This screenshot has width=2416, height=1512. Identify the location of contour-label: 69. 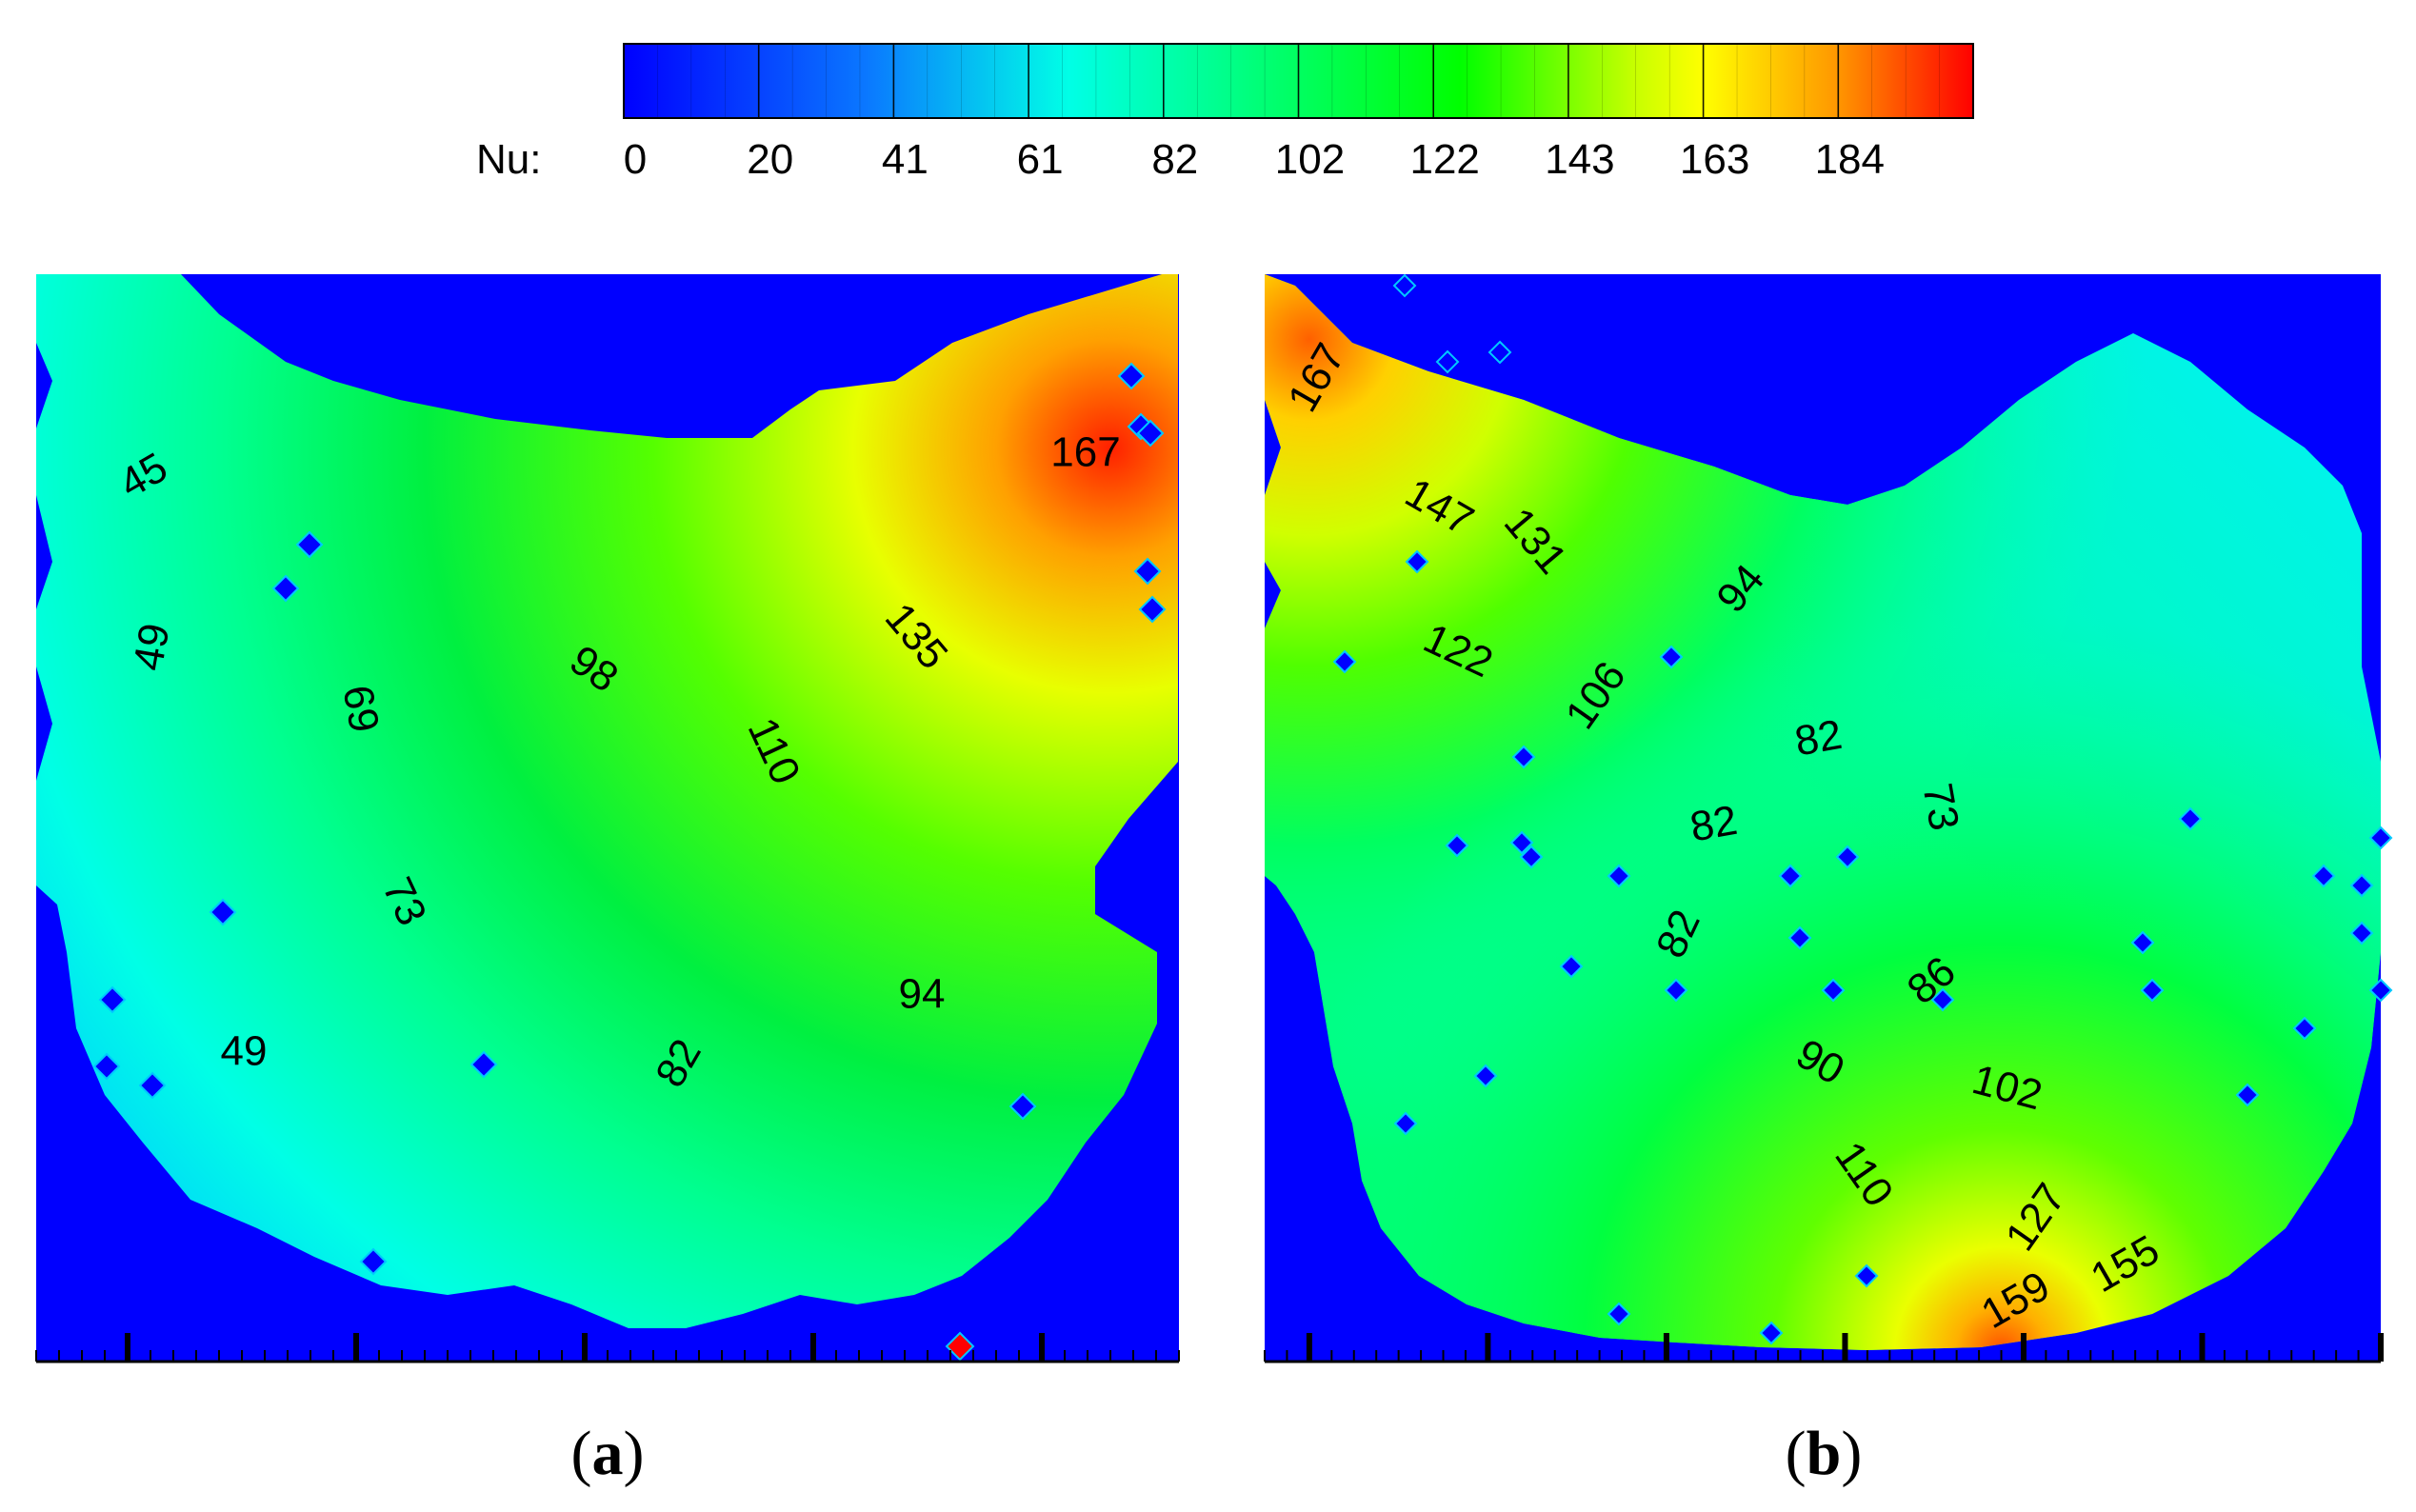
(360, 709).